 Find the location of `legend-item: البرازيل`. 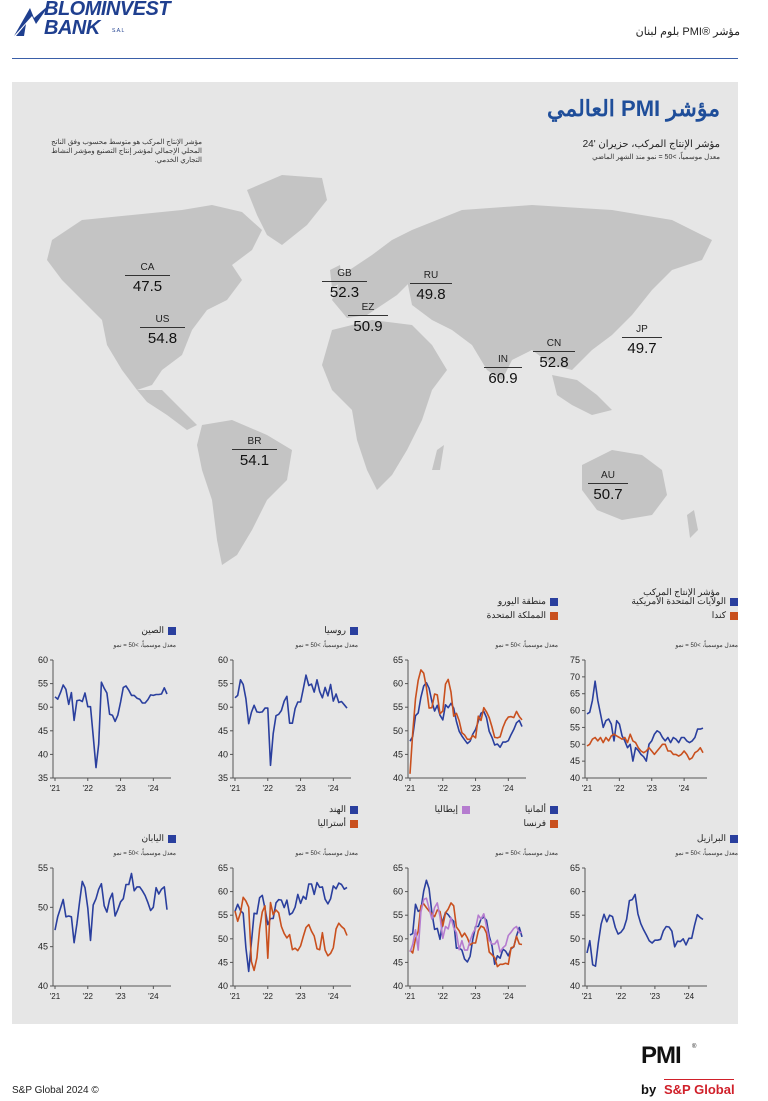

legend-item: البرازيل is located at coordinates (653, 838).